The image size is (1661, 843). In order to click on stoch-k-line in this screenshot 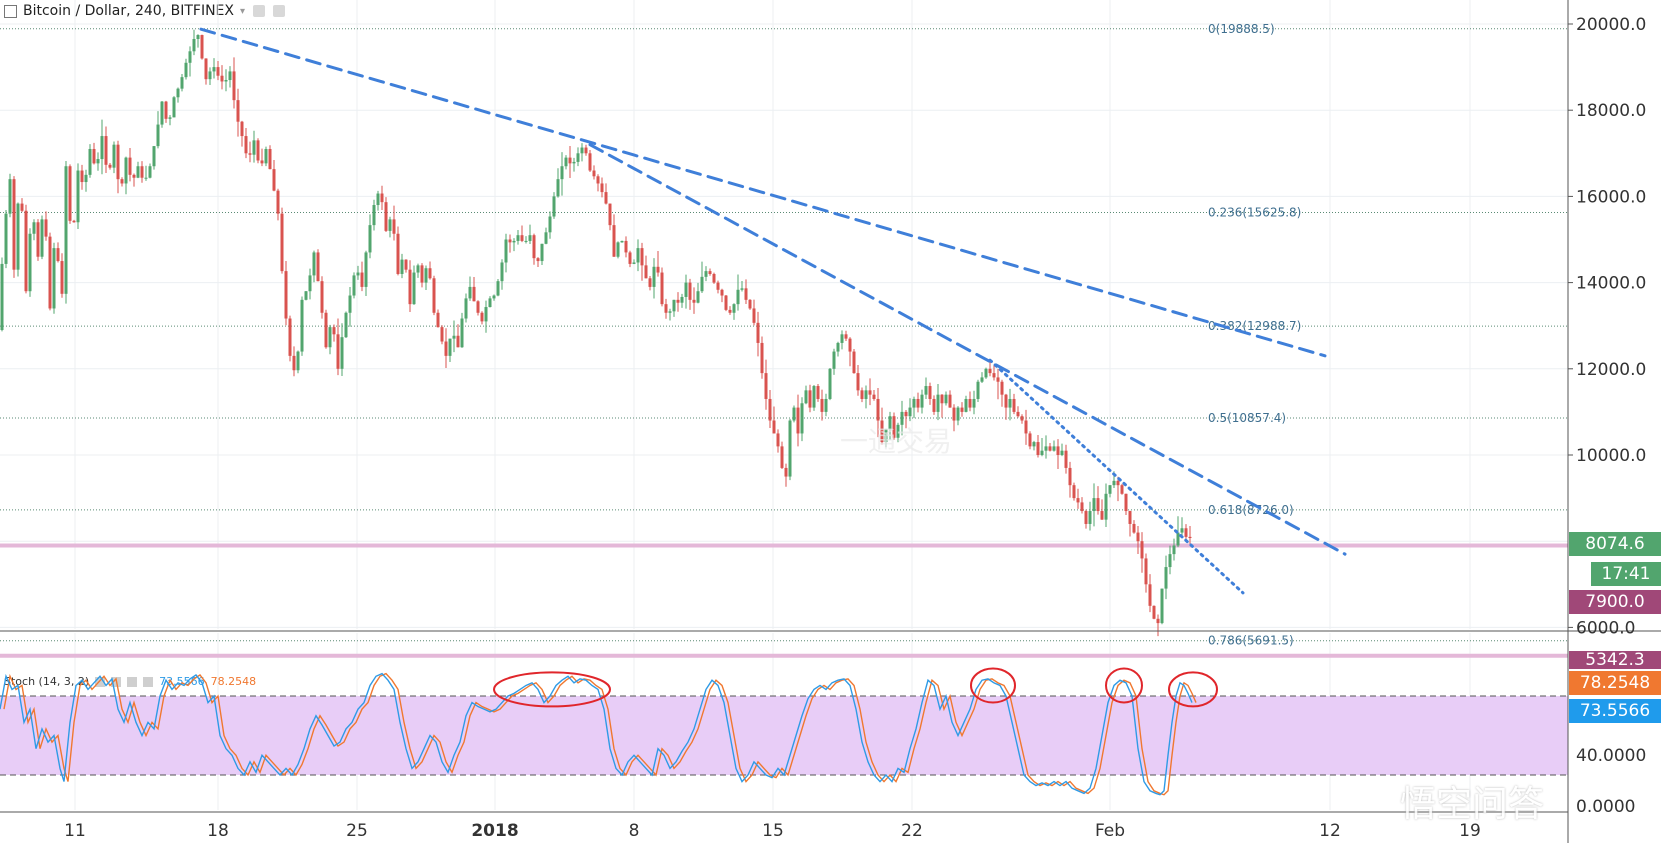, I will do `click(596, 734)`.